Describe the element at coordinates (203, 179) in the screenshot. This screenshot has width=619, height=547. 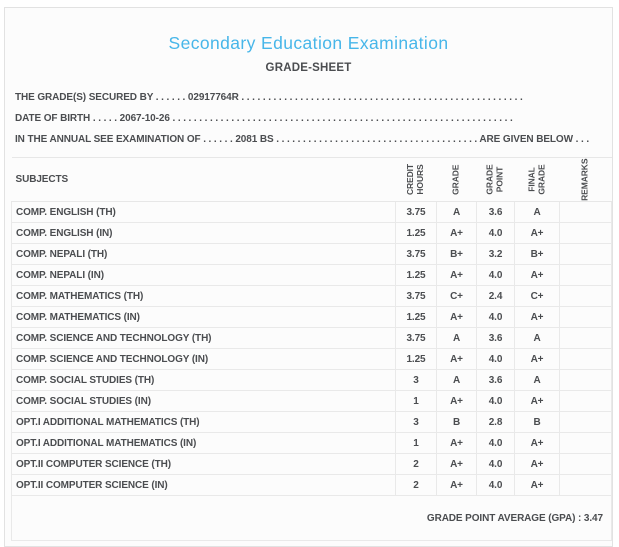
I see `subjects-column-header: SUBJECTS` at that location.